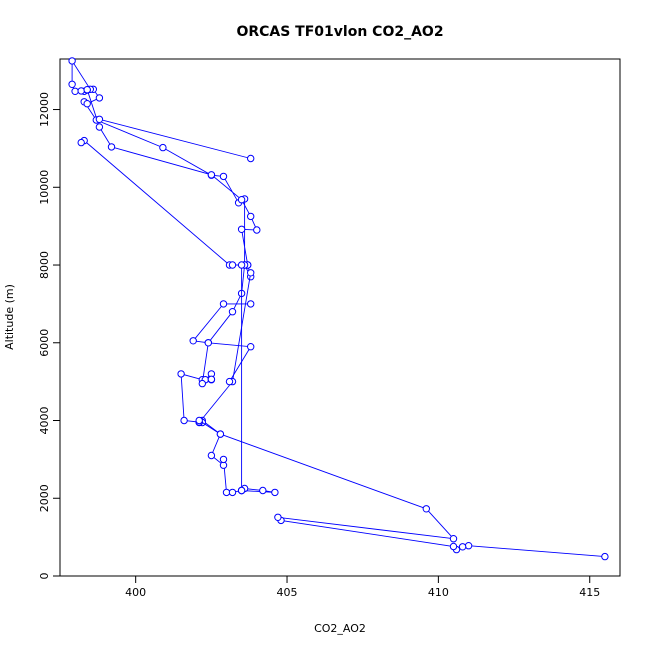  I want to click on x-axis: 400 405 410 415, so click(362, 587).